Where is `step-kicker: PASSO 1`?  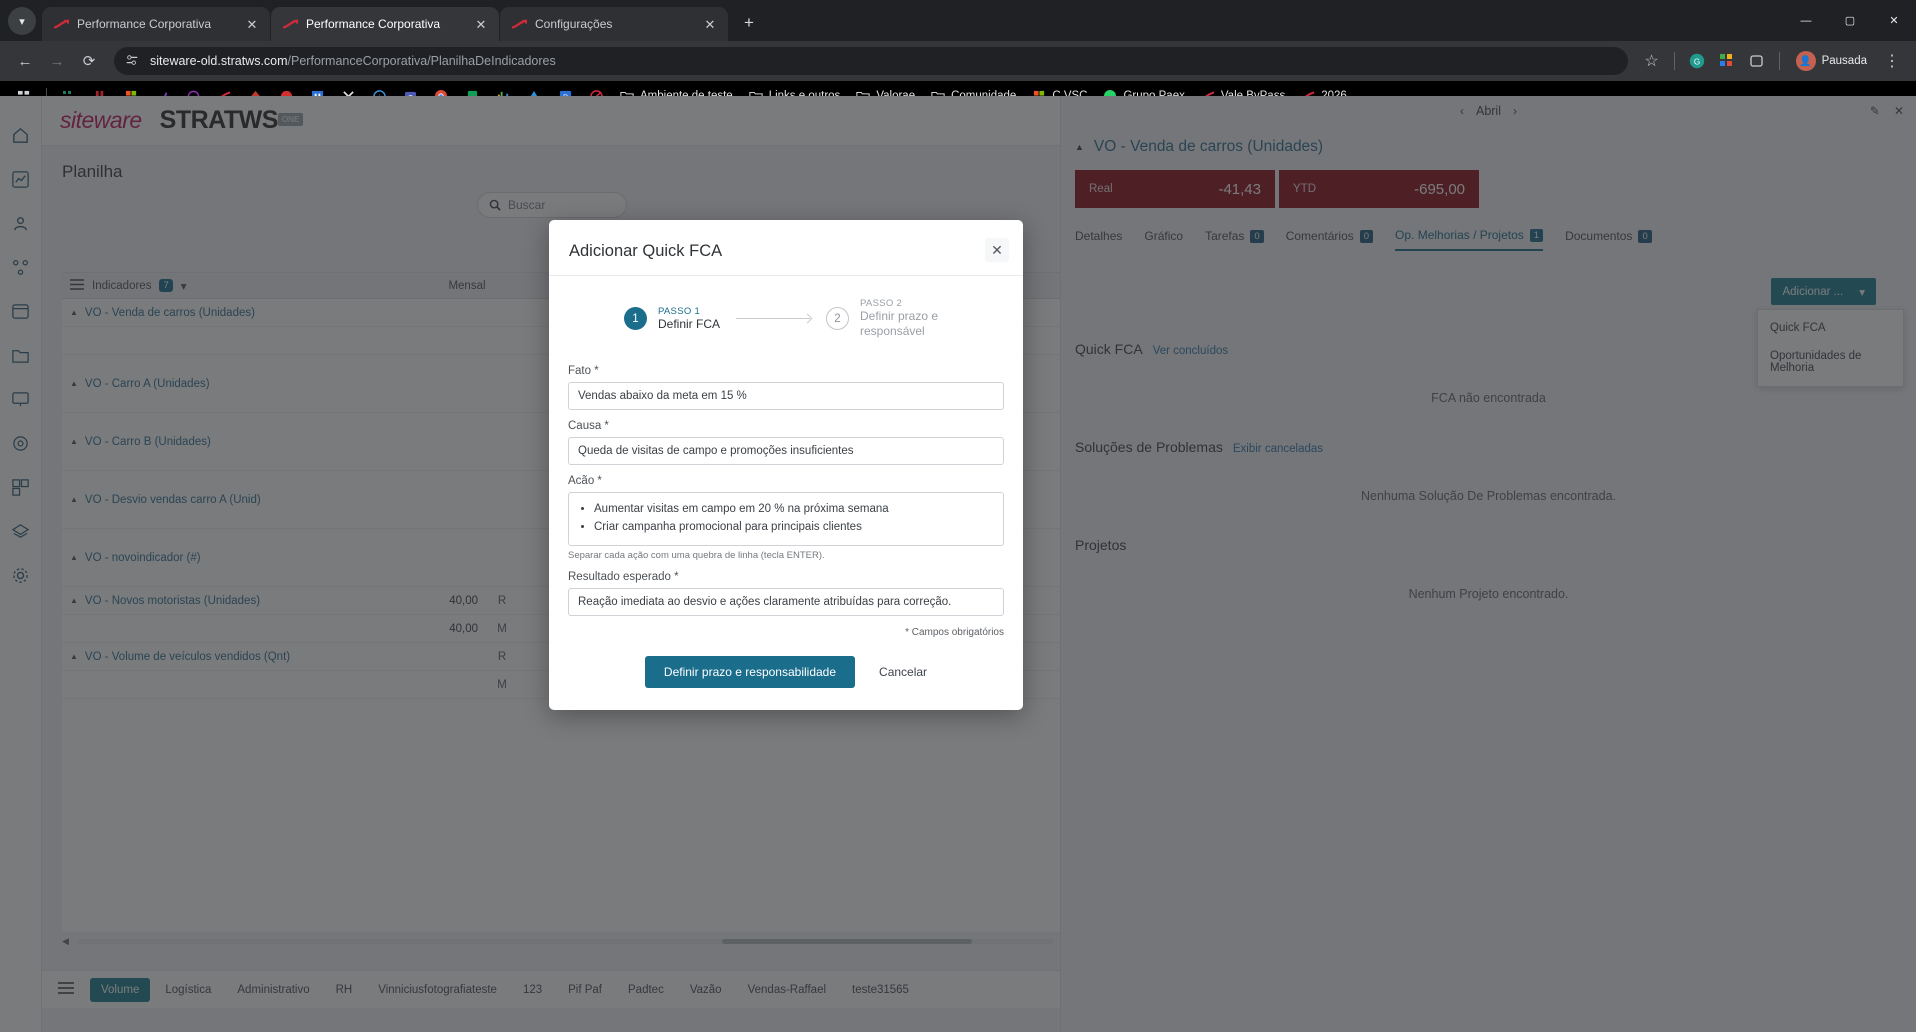
step-kicker: PASSO 1 is located at coordinates (679, 311).